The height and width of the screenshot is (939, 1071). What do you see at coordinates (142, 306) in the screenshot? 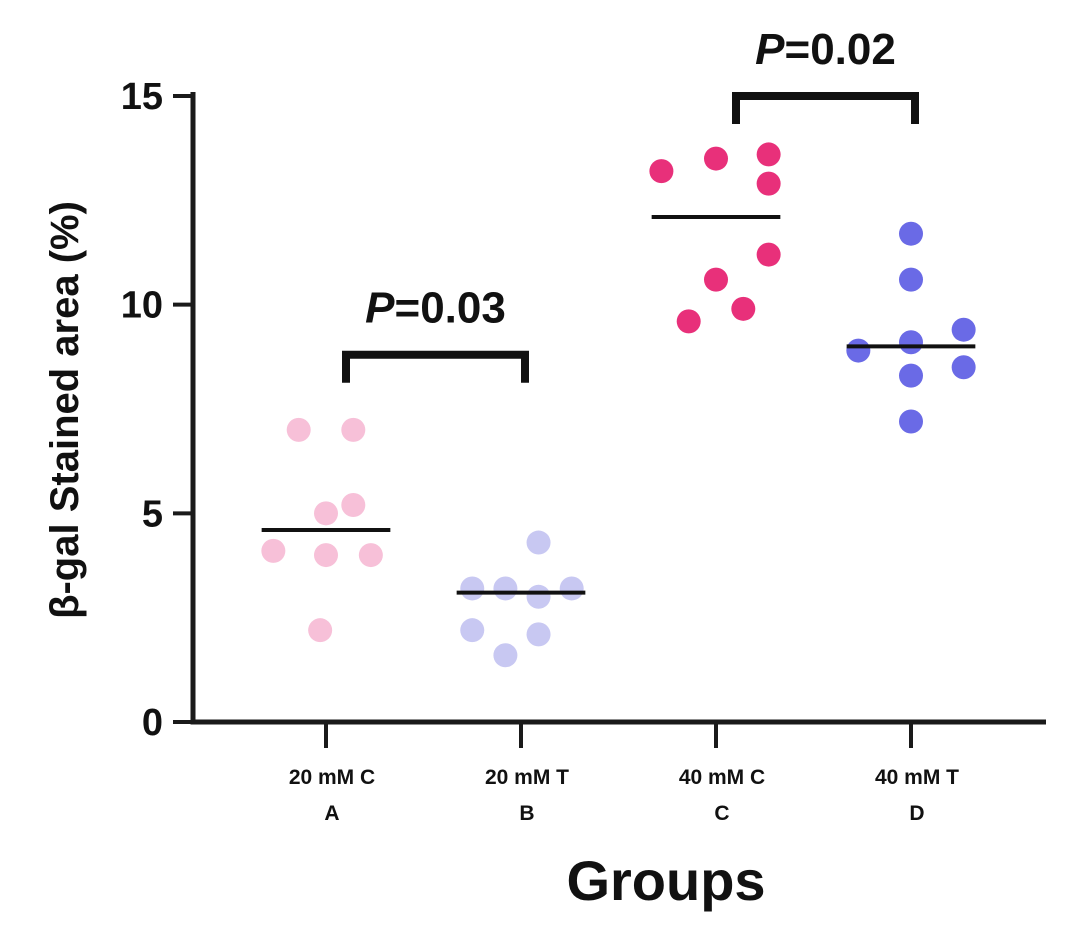
I see `y-tick-label: 10` at bounding box center [142, 306].